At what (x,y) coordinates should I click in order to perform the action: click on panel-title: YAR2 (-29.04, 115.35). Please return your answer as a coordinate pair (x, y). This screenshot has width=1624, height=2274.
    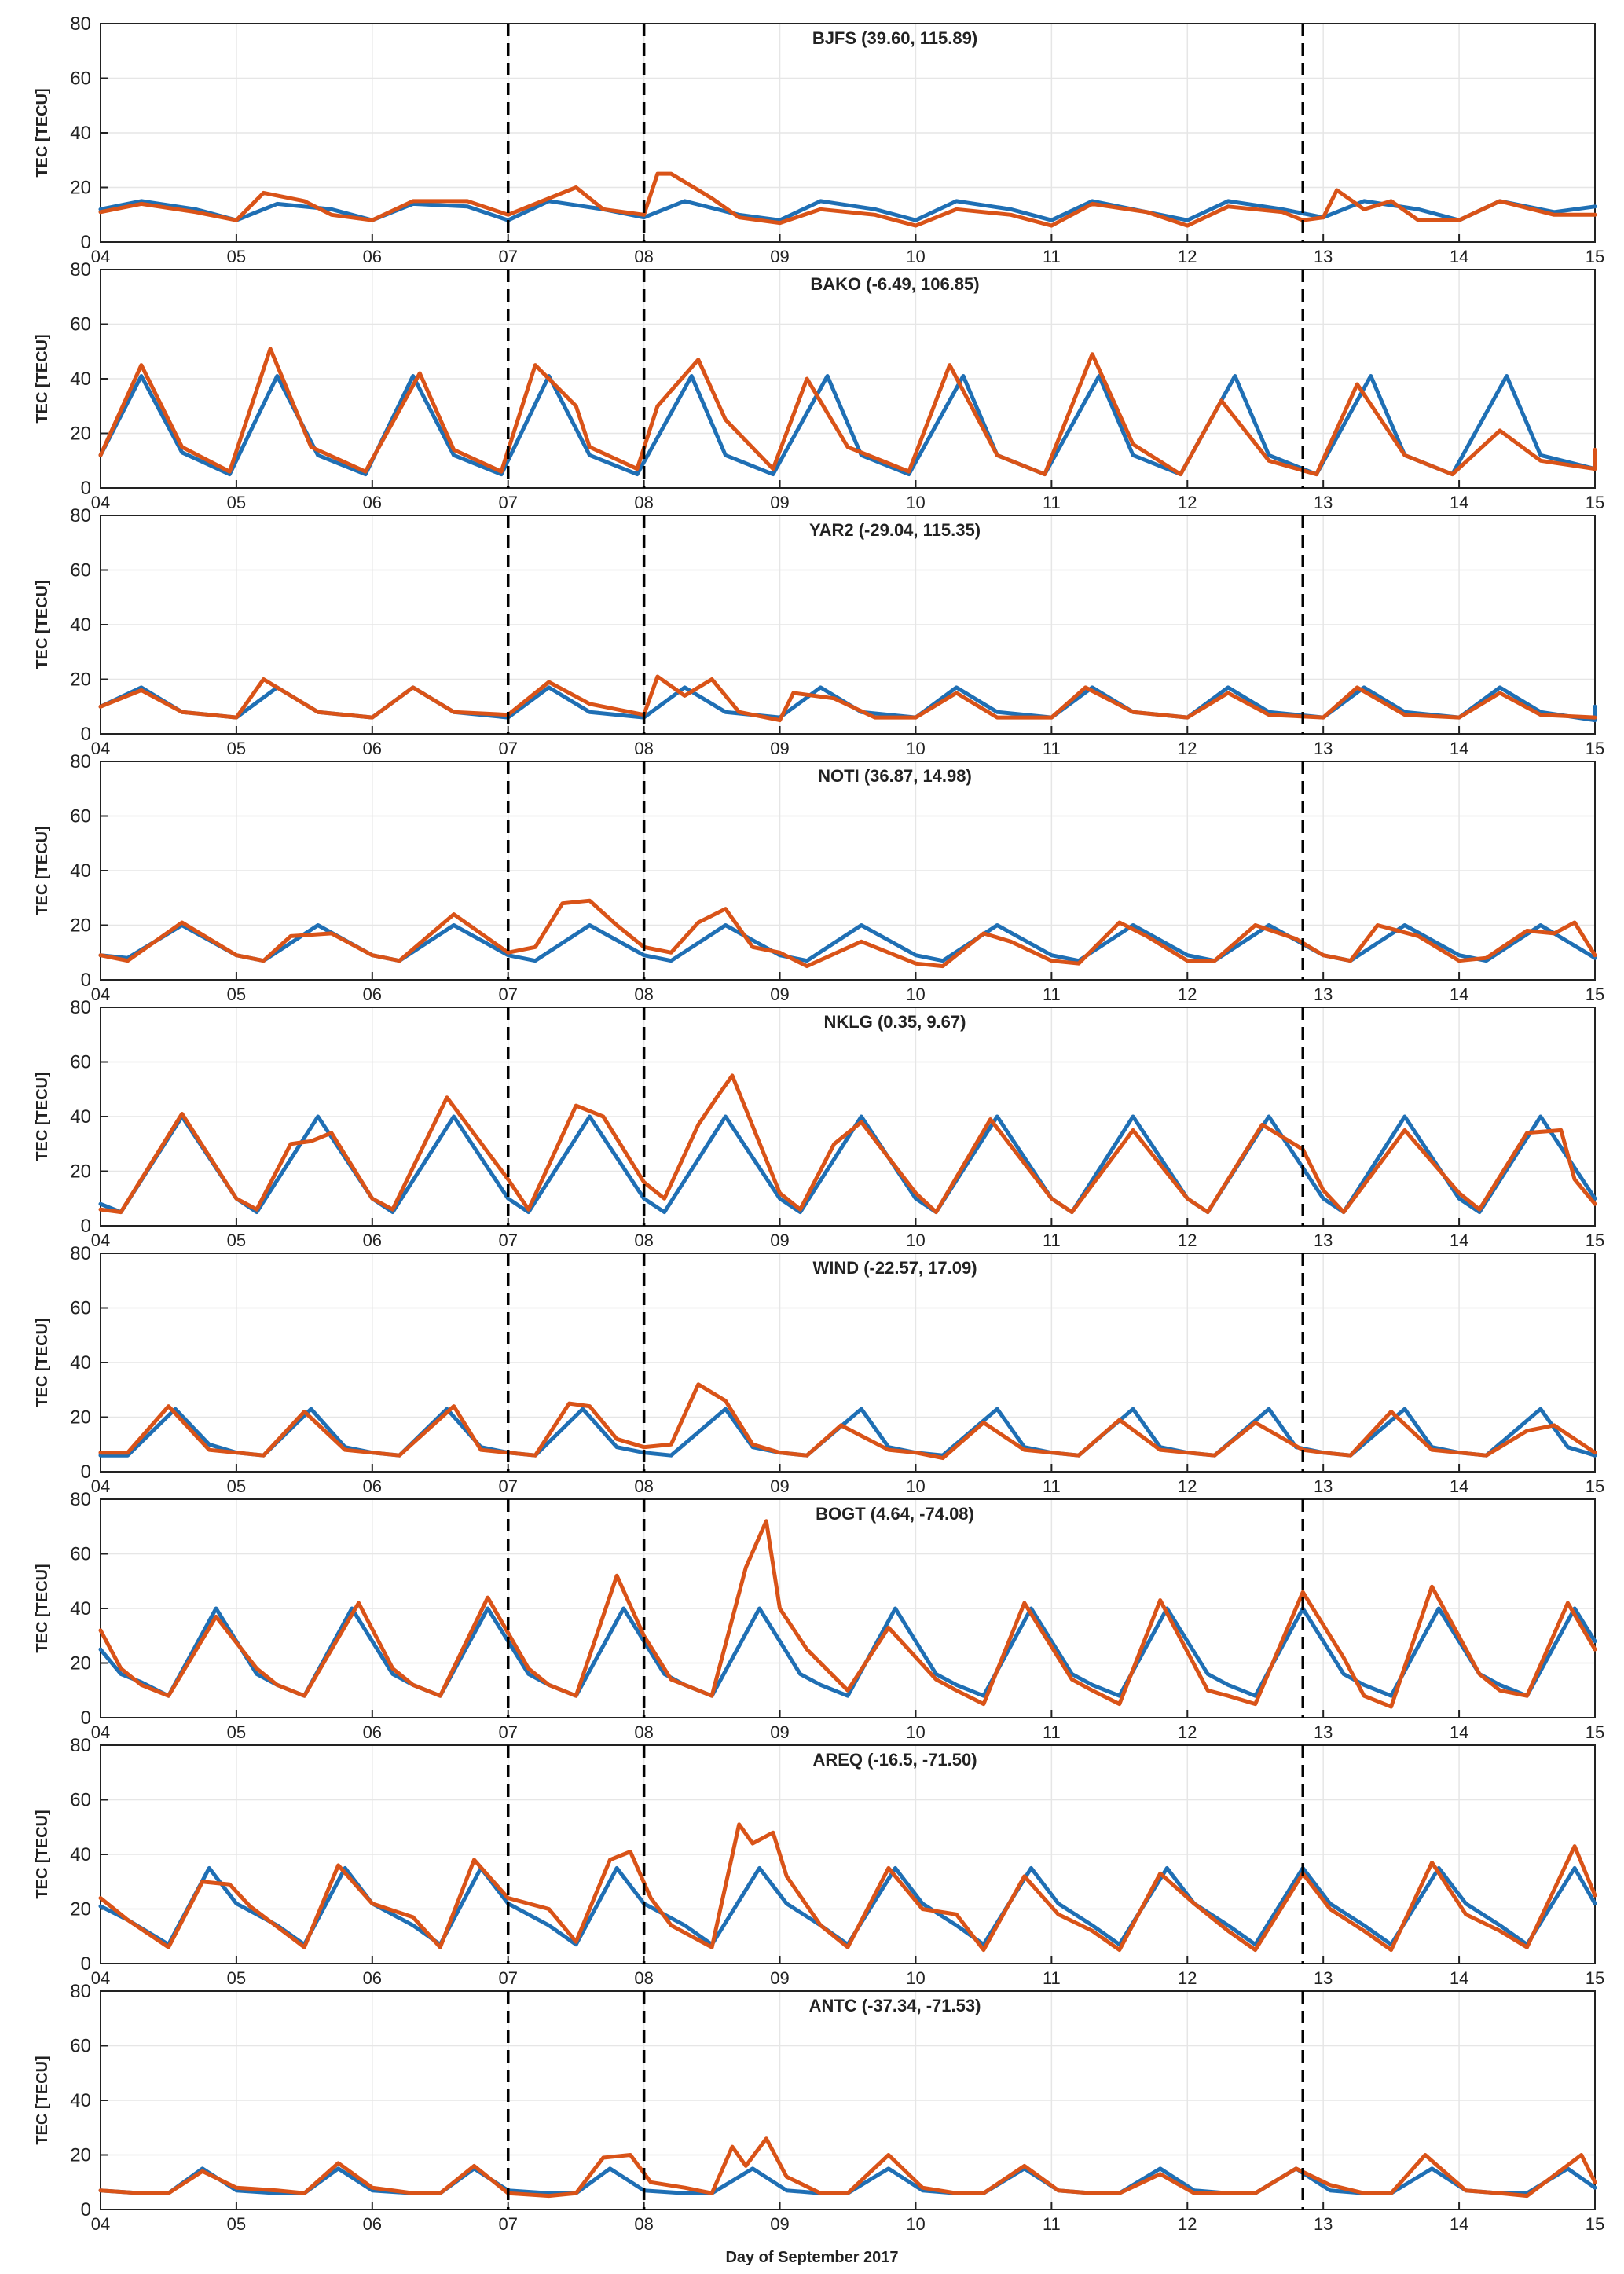
    Looking at the image, I should click on (895, 530).